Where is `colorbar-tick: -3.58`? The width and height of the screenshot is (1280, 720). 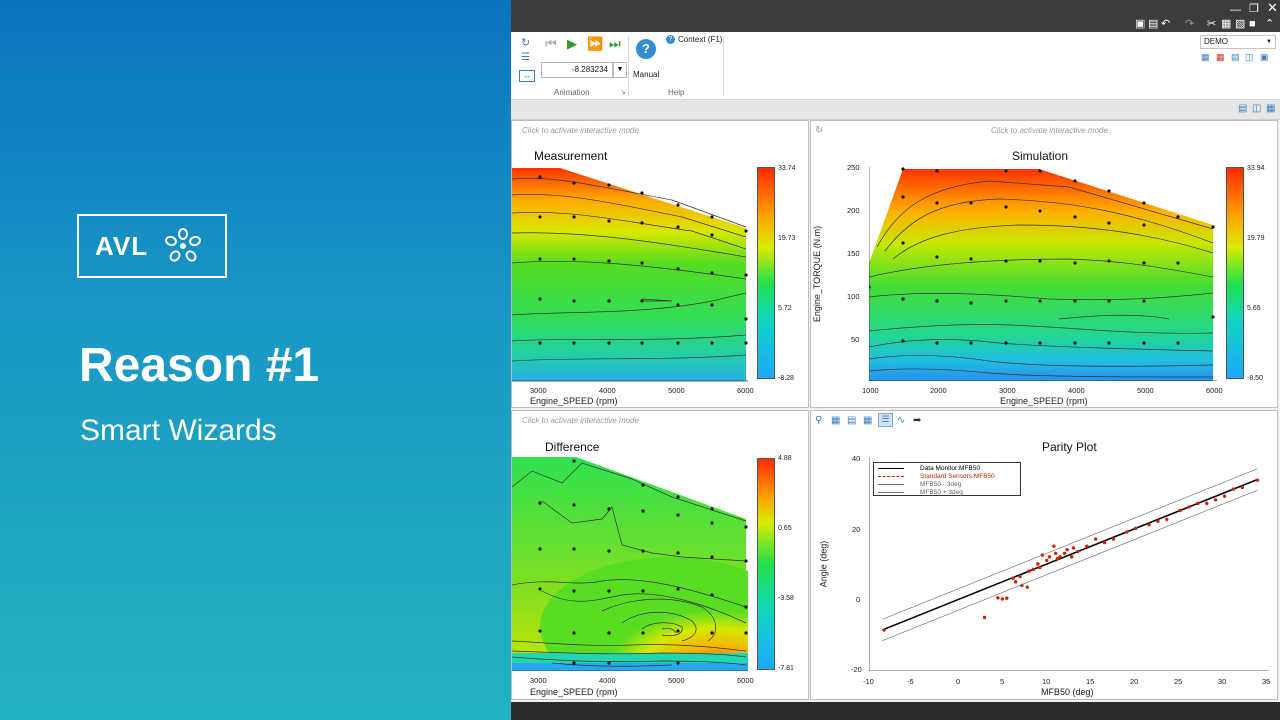
colorbar-tick: -3.58 is located at coordinates (786, 598).